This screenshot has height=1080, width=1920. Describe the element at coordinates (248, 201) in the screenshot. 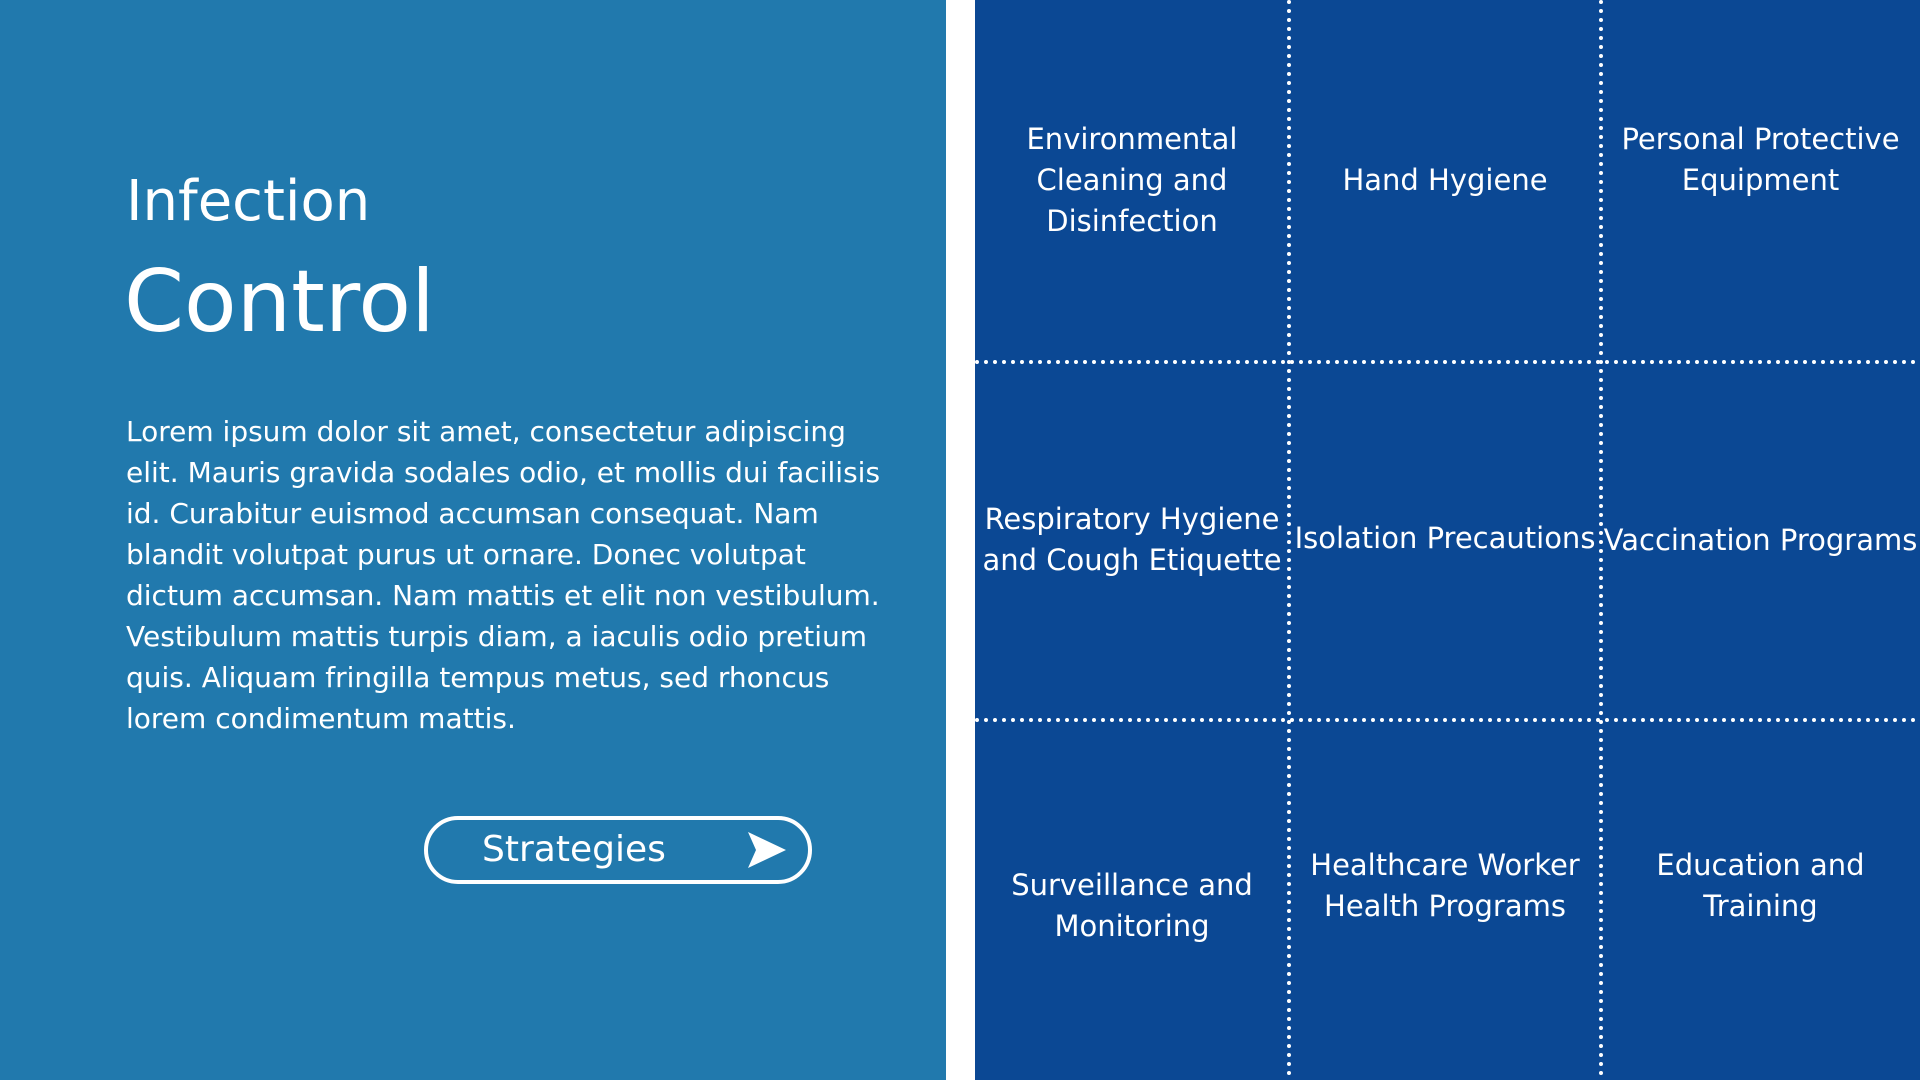

I see `title-line-1: Infection` at that location.